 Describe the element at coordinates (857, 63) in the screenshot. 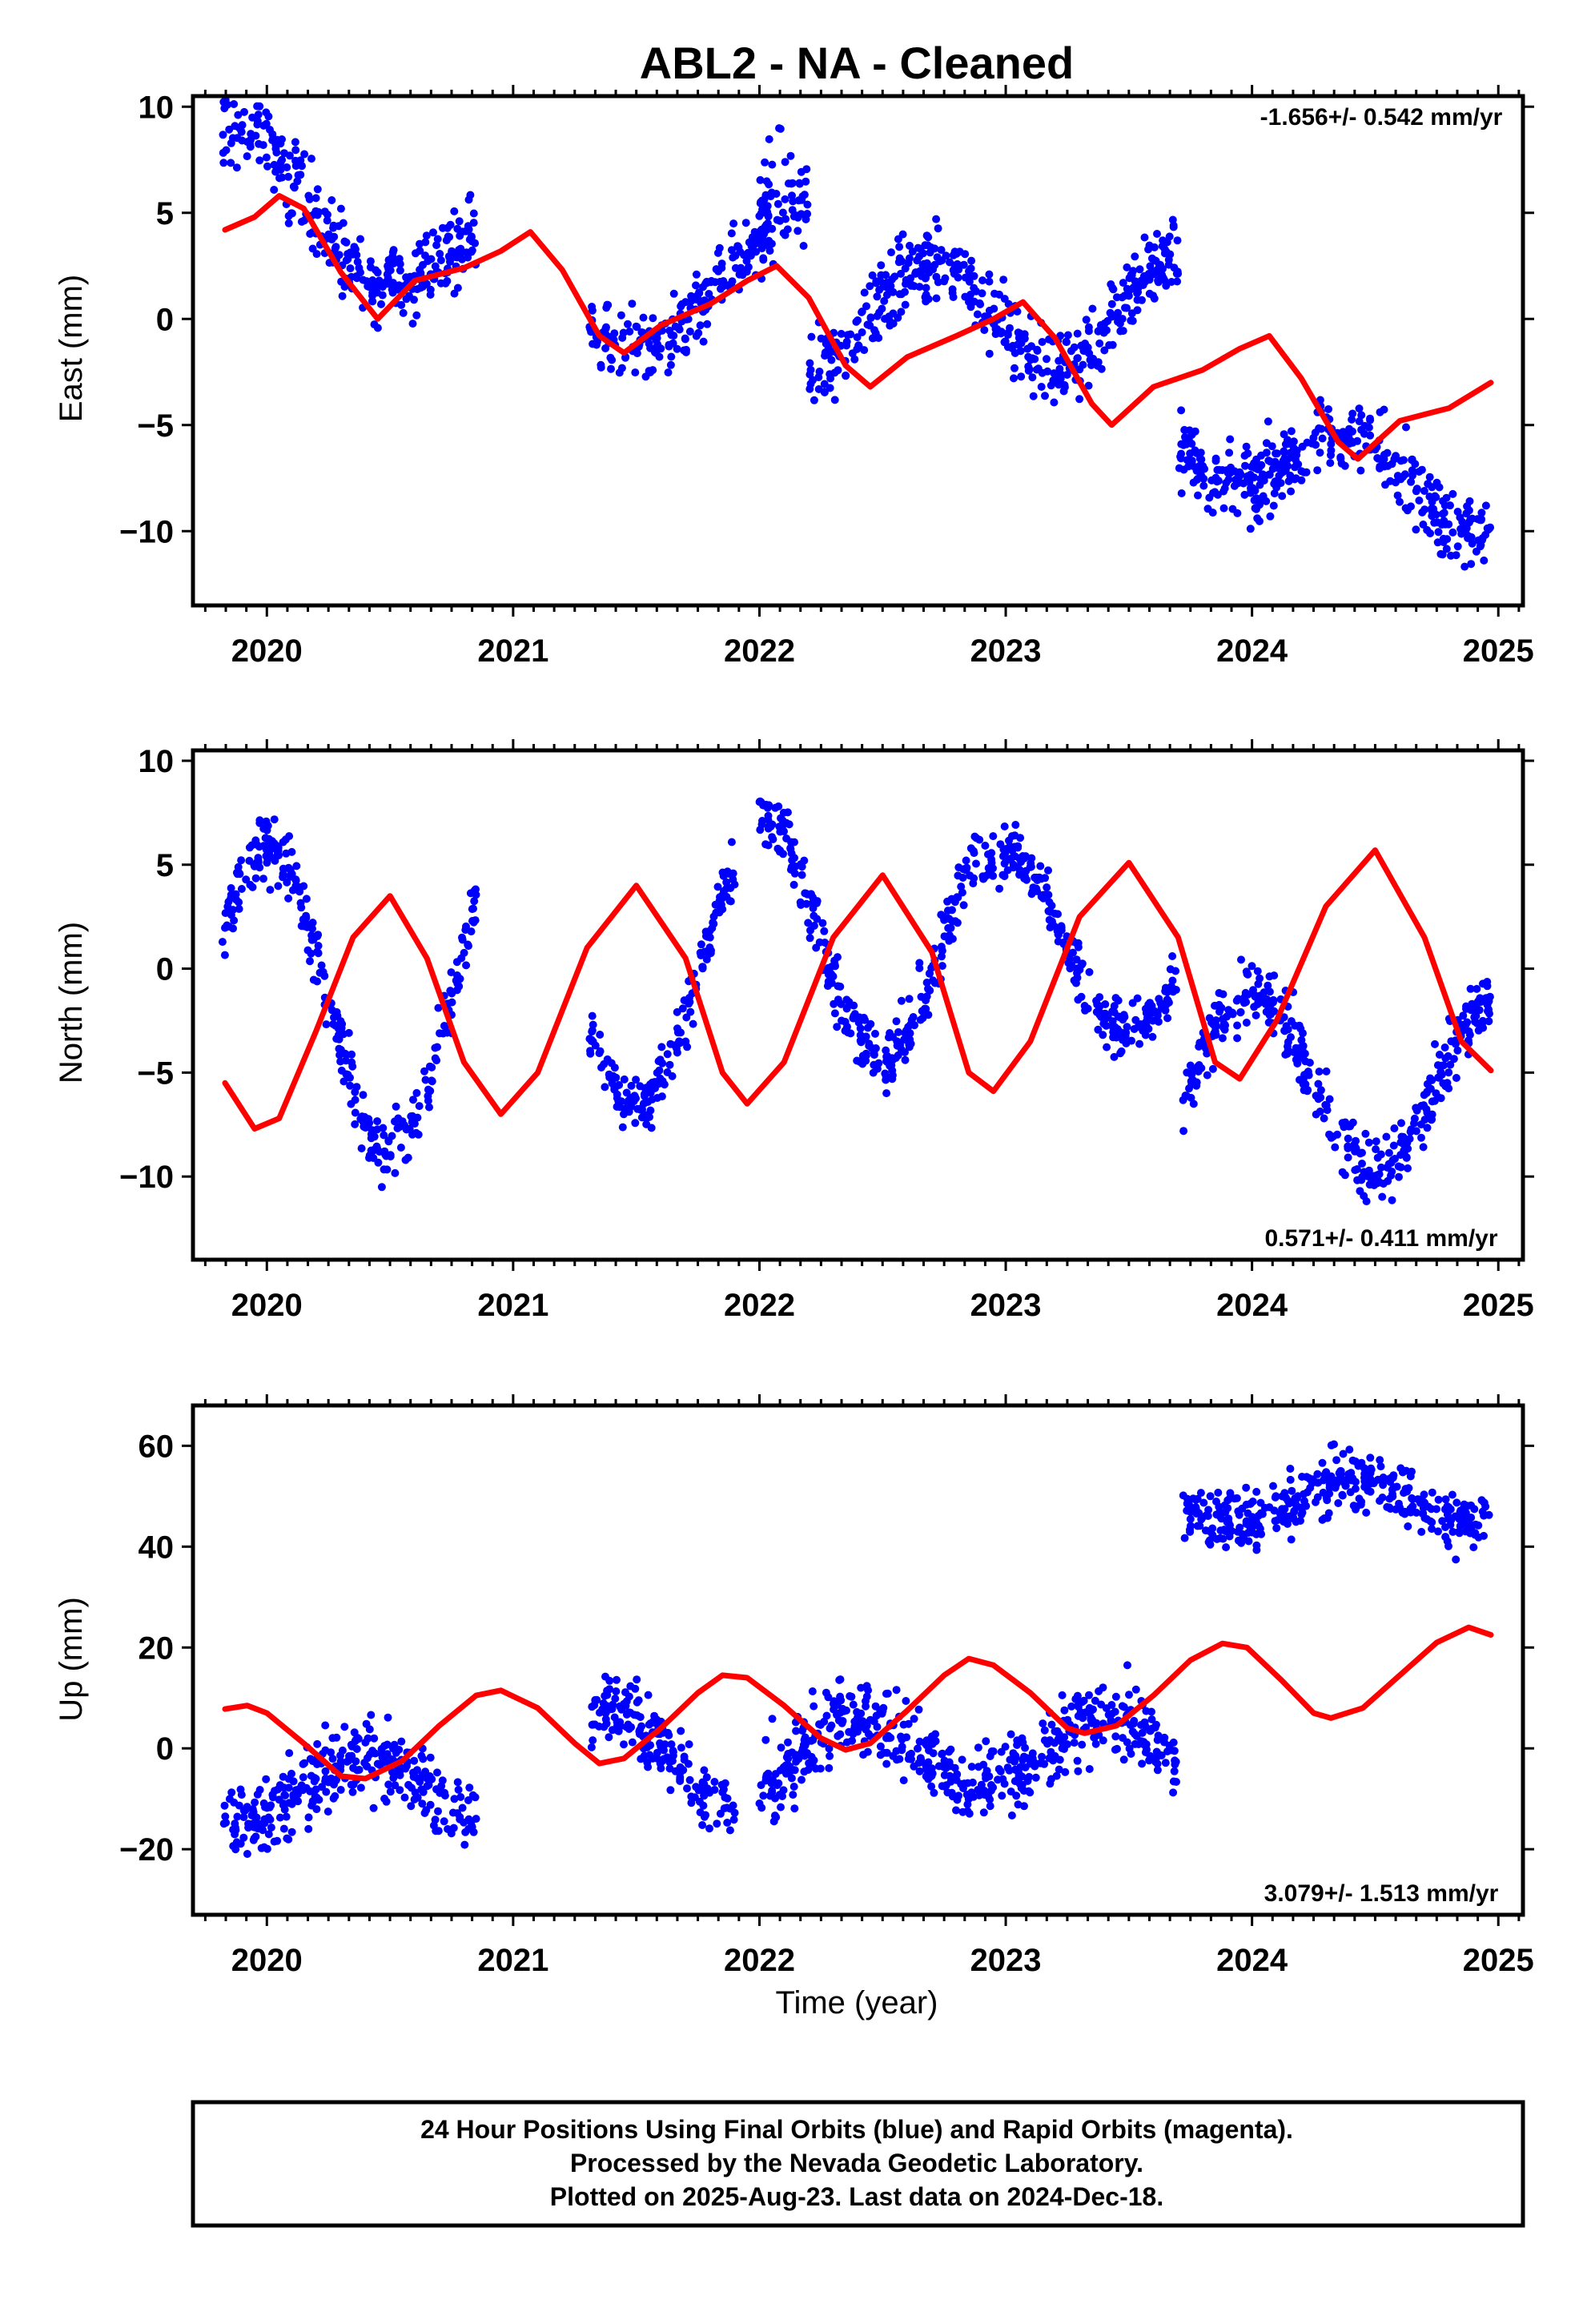

I see `chart-title: ABL2 - NA - Cleaned` at that location.